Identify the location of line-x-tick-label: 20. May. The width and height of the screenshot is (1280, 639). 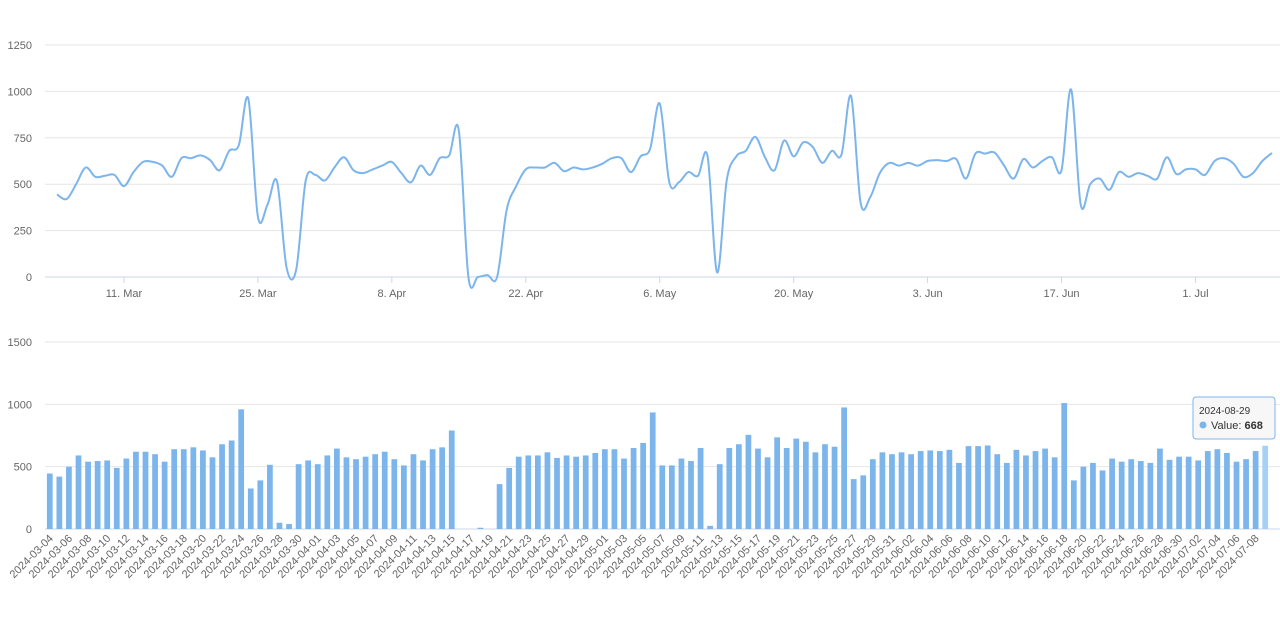
(794, 294).